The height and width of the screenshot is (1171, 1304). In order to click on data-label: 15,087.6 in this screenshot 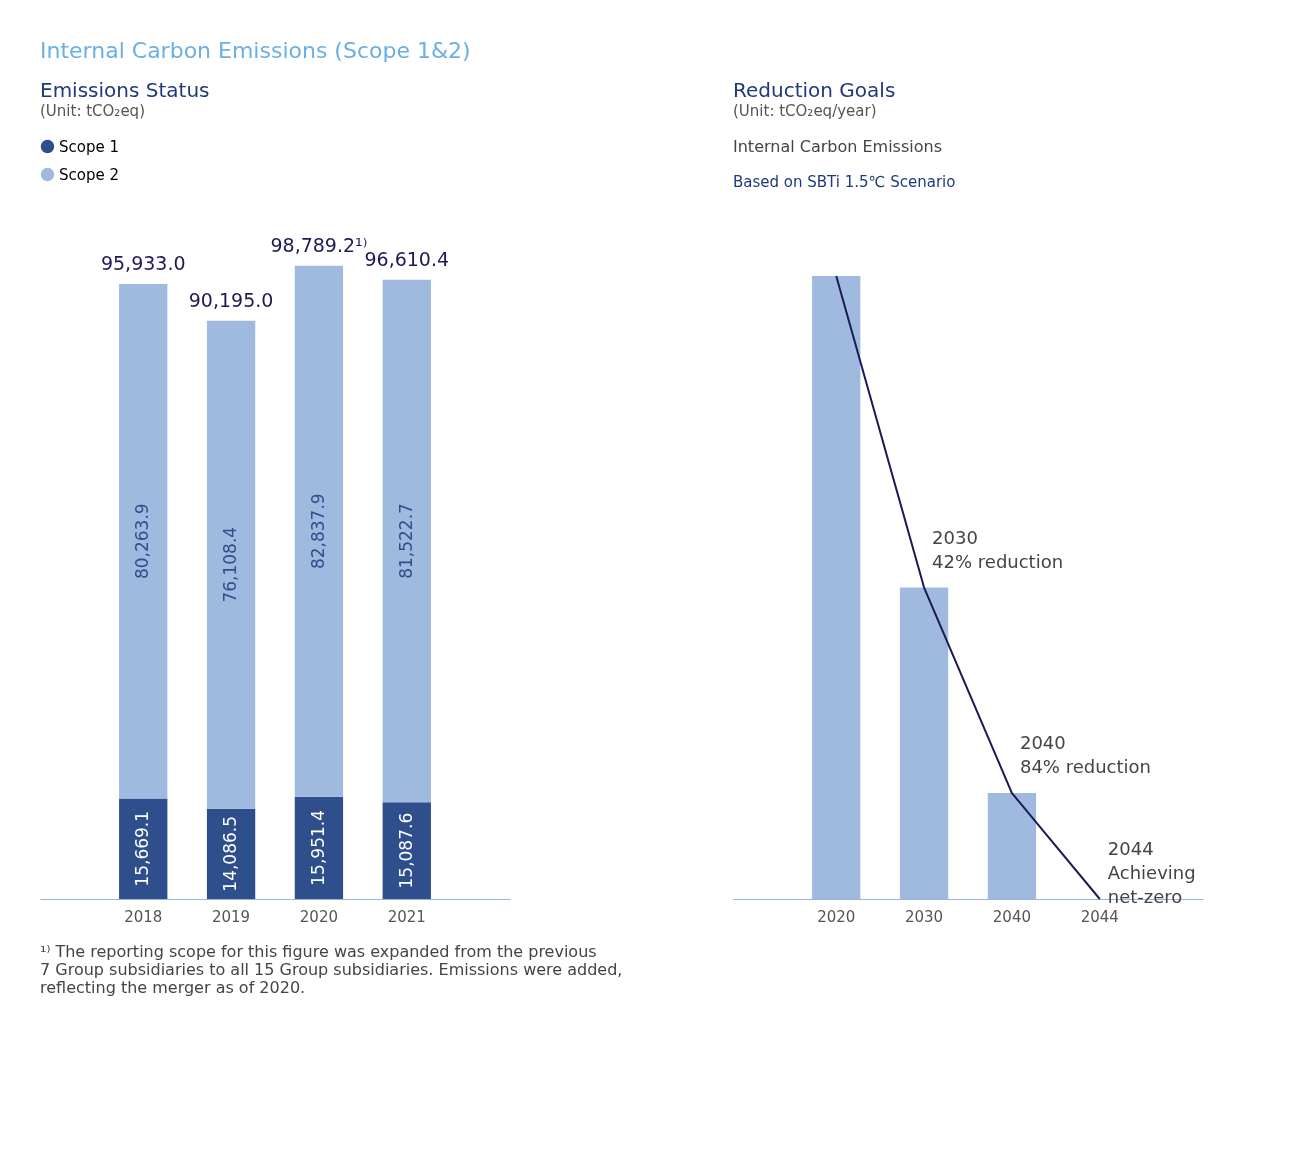, I will do `click(405, 850)`.